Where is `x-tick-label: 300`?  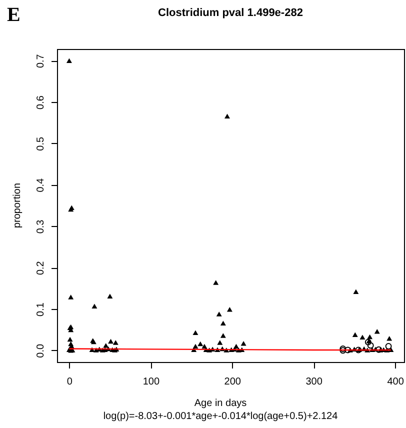 x-tick-label: 300 is located at coordinates (314, 382).